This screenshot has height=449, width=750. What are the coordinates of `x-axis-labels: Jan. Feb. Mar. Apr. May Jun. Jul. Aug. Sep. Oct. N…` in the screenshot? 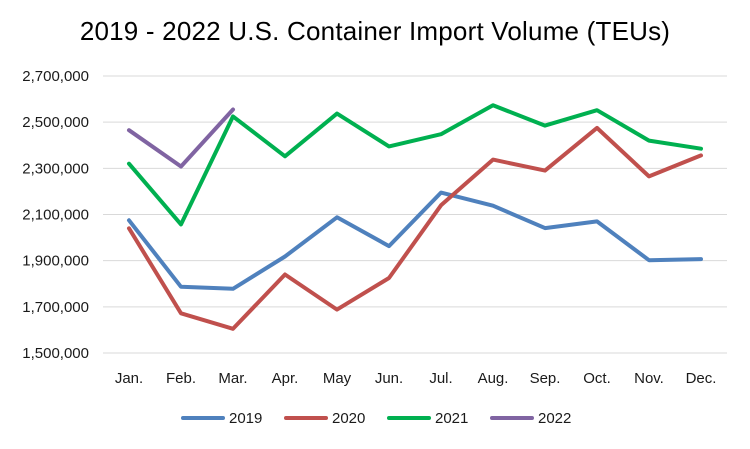 It's located at (416, 378).